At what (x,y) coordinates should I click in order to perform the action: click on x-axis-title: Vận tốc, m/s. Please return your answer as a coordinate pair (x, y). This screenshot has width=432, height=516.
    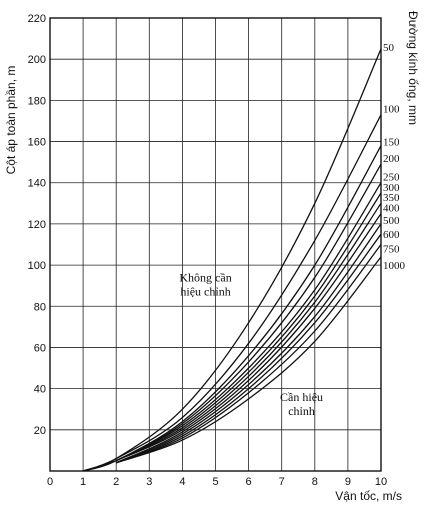
    Looking at the image, I should click on (368, 496).